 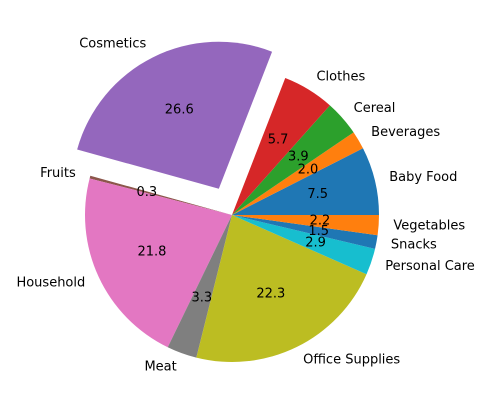 What do you see at coordinates (317, 194) in the screenshot?
I see `slice-value-baby-food: 7.5` at bounding box center [317, 194].